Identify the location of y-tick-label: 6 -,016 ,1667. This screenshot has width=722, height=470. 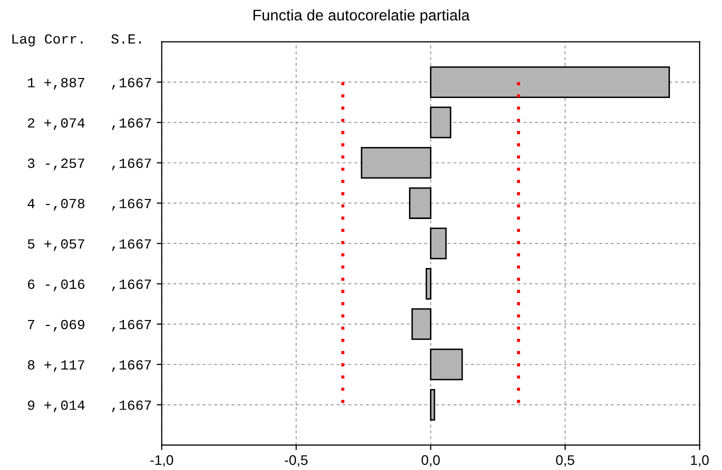
(89, 286).